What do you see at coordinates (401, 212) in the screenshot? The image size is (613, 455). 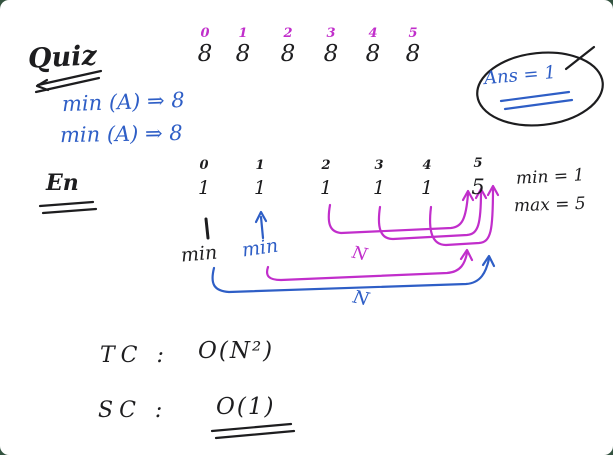 I see `compare-arrow-from-2-icon` at bounding box center [401, 212].